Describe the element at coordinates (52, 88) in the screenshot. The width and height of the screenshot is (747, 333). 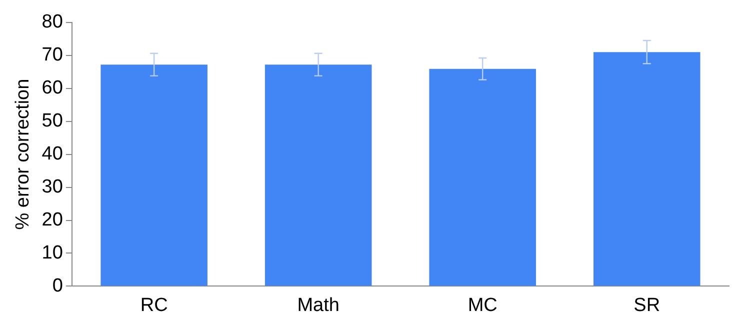
I see `y-tick-label: 60` at that location.